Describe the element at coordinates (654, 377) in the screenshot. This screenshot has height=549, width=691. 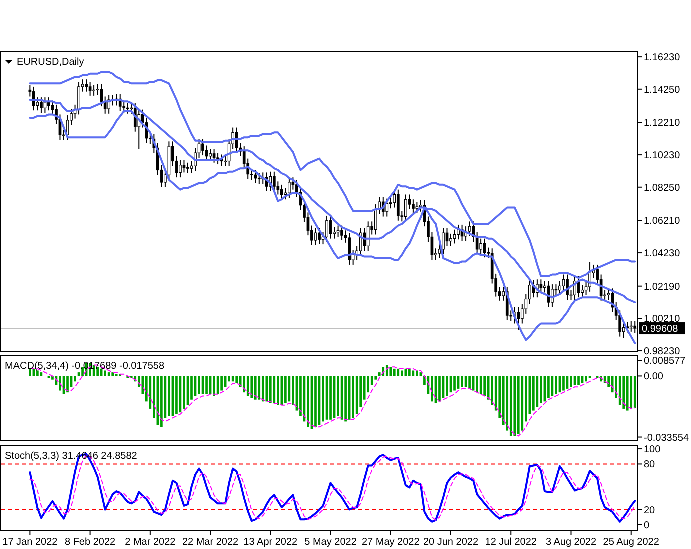
I see `y-tick-label: 0.00` at that location.